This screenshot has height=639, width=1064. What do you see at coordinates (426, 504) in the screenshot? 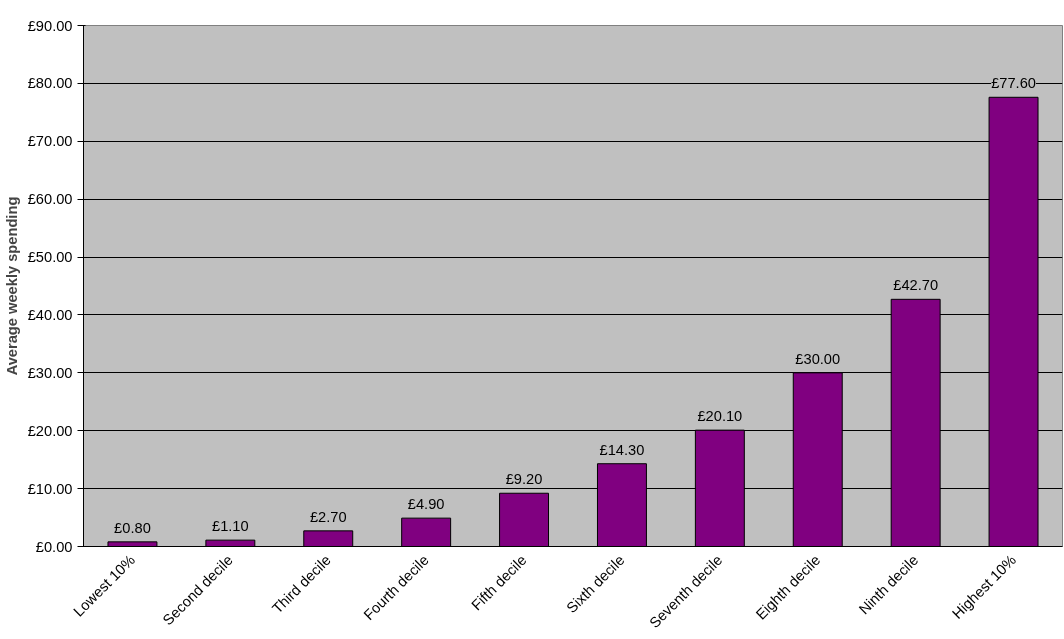
I see `data-label: £4.90` at bounding box center [426, 504].